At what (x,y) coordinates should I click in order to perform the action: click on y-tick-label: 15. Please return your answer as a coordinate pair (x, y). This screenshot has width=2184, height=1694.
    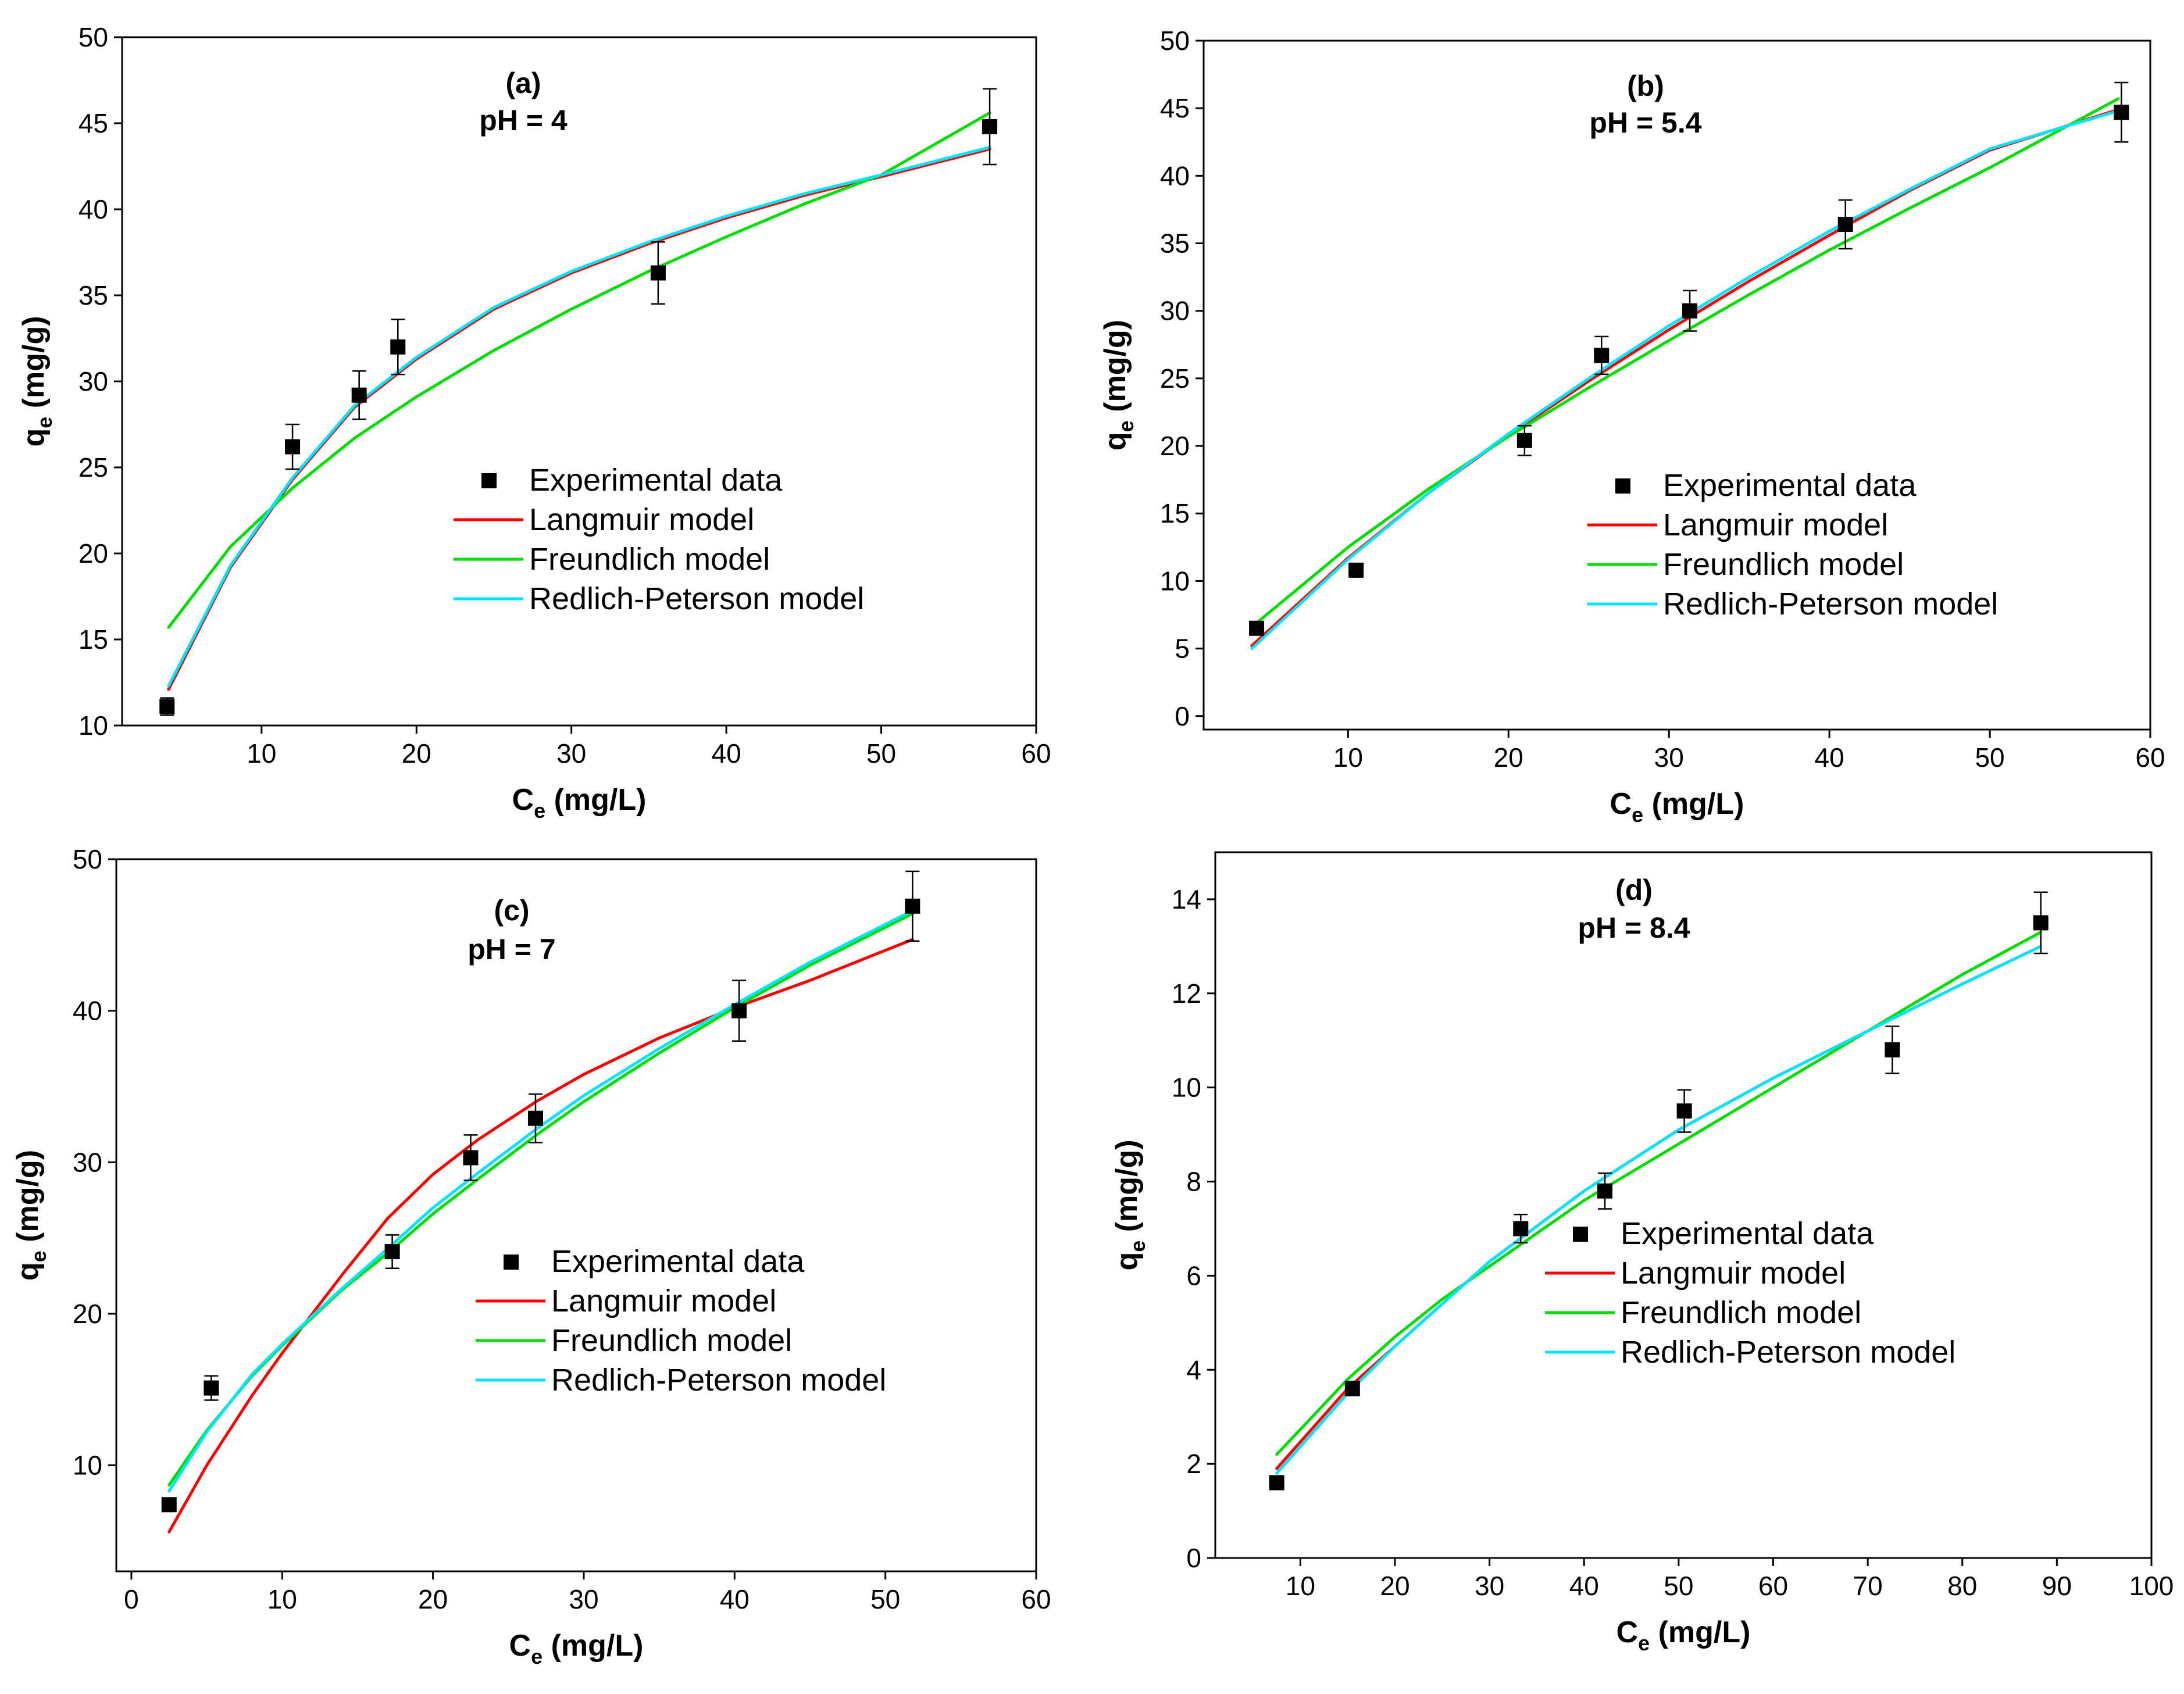
    Looking at the image, I should click on (93, 639).